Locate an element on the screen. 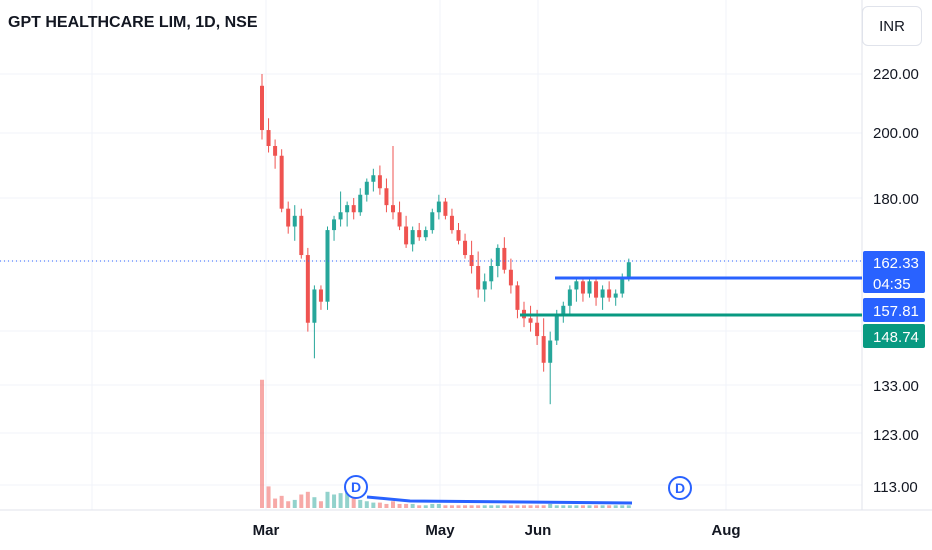 This screenshot has width=932, height=550. currency-button: INR is located at coordinates (892, 26).